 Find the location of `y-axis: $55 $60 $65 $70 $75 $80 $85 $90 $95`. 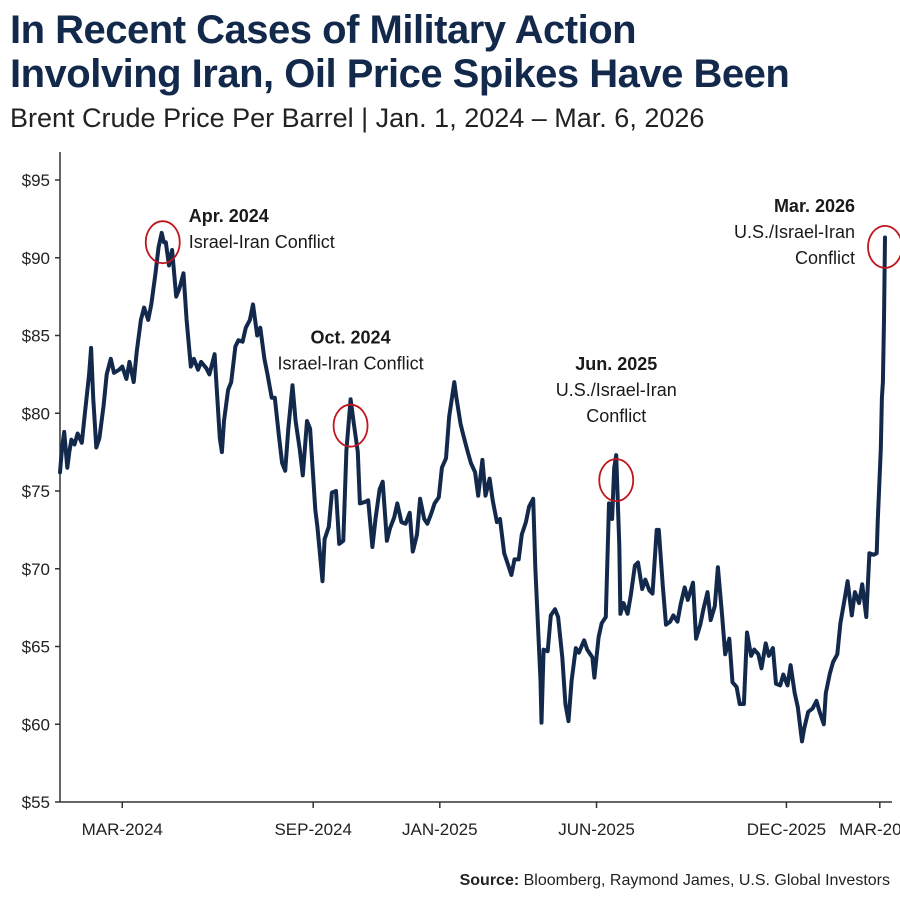

y-axis: $55 $60 $65 $70 $75 $80 $85 $90 $95 is located at coordinates (41, 482).